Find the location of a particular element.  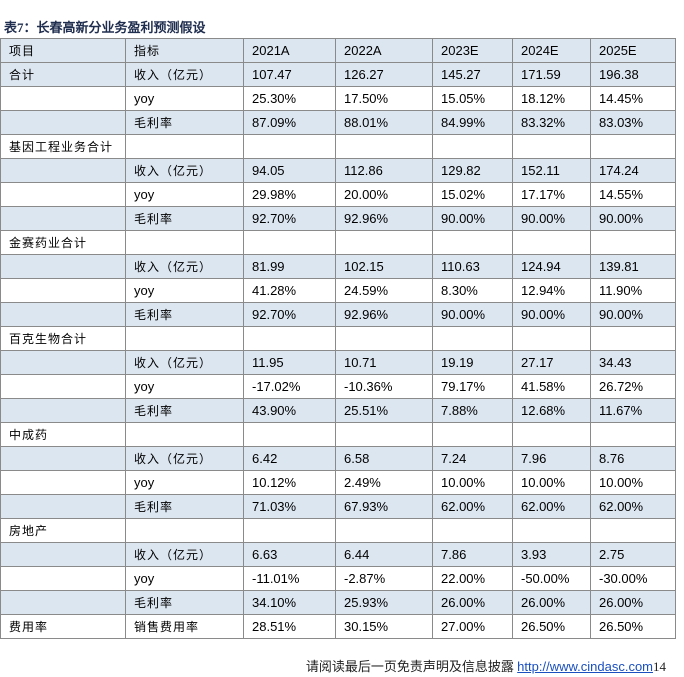

value-cell: 71.03% is located at coordinates (289, 506).